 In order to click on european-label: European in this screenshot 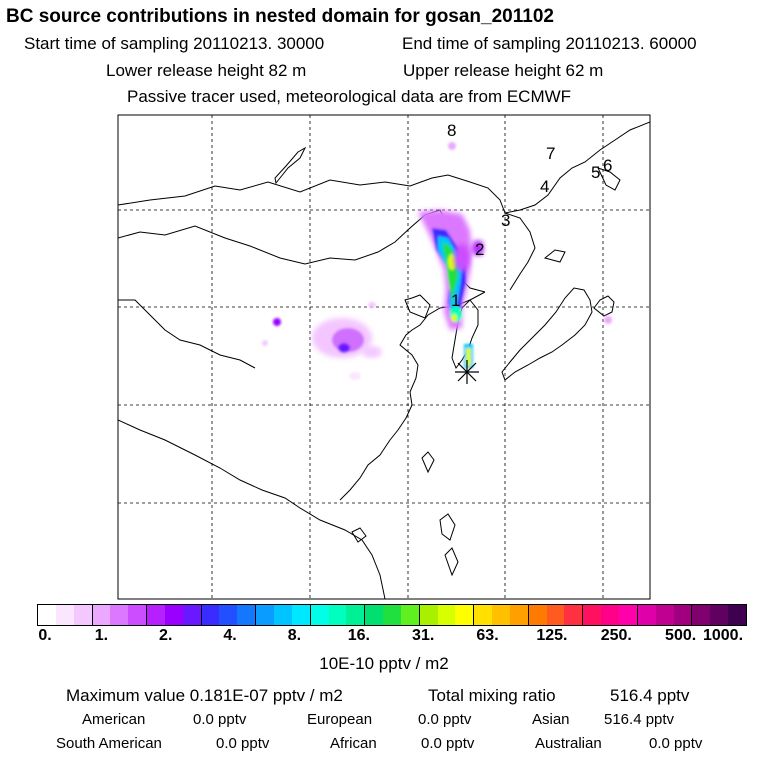, I will do `click(340, 719)`.